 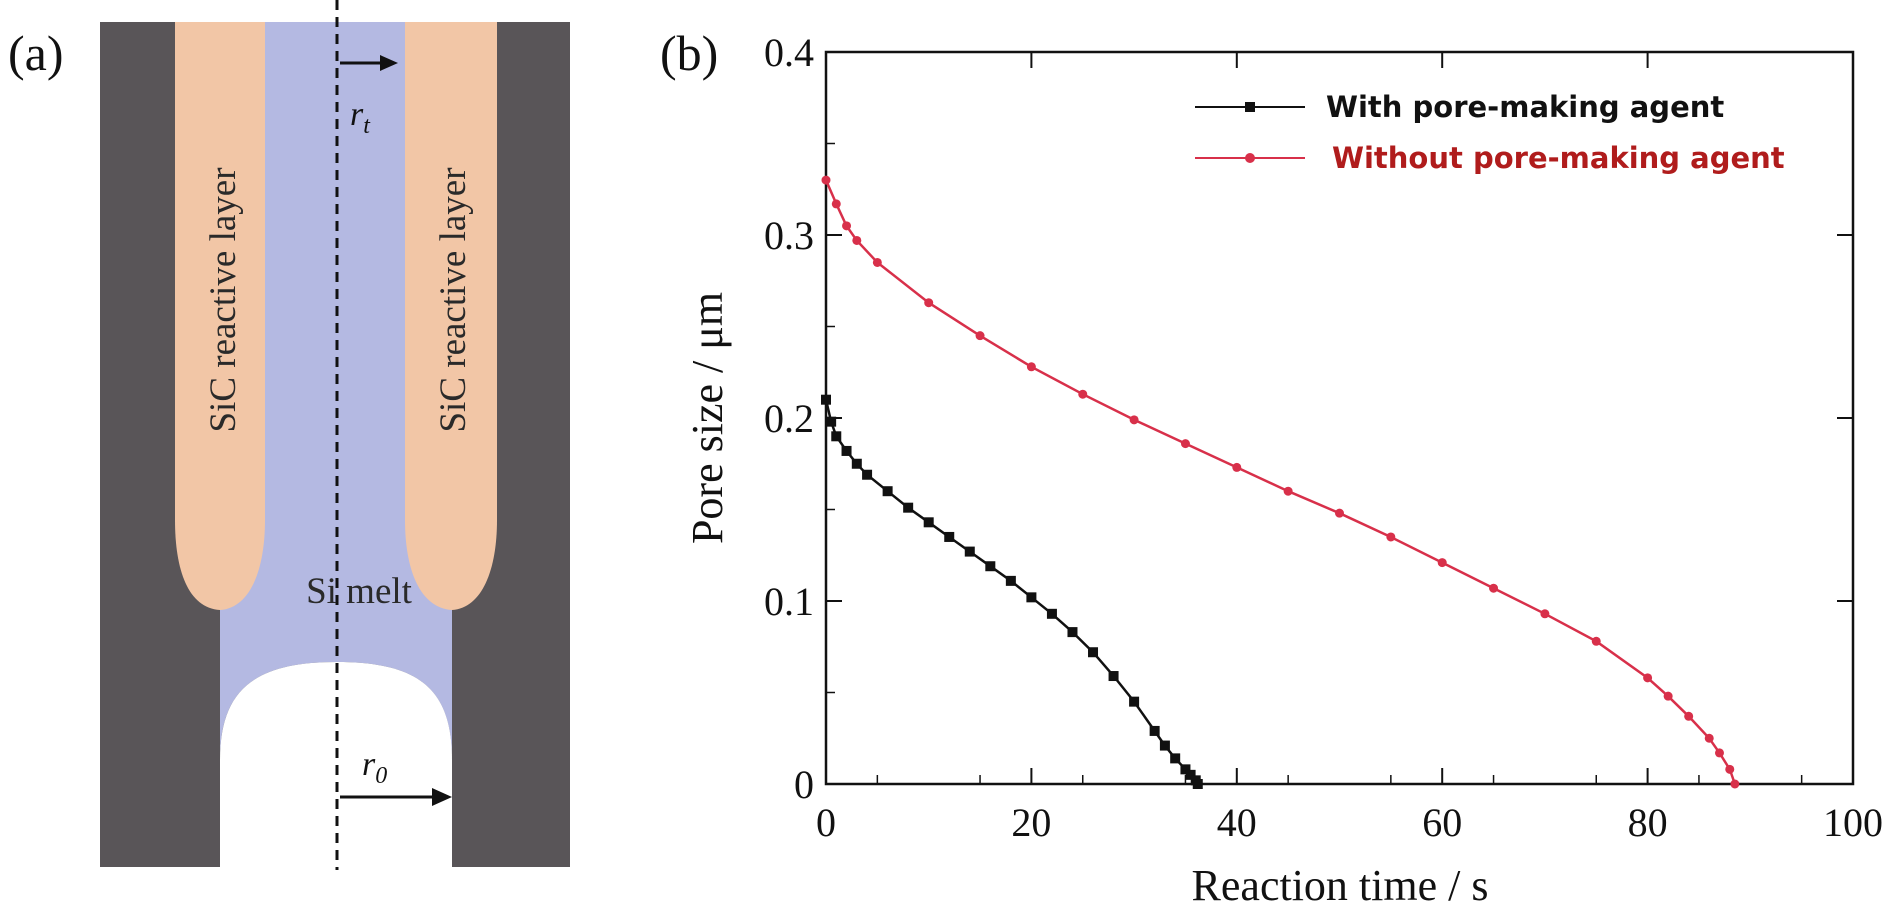 What do you see at coordinates (453, 299) in the screenshot?
I see `sic-layer-right-label: SiC reactive layer` at bounding box center [453, 299].